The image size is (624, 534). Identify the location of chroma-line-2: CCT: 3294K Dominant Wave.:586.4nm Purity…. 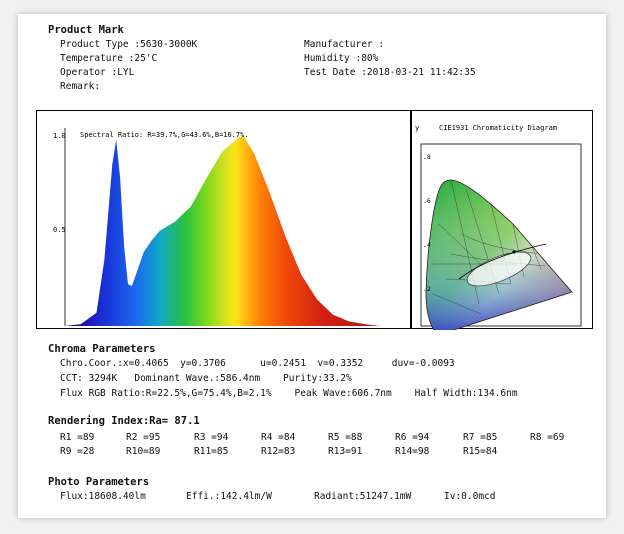
(206, 378).